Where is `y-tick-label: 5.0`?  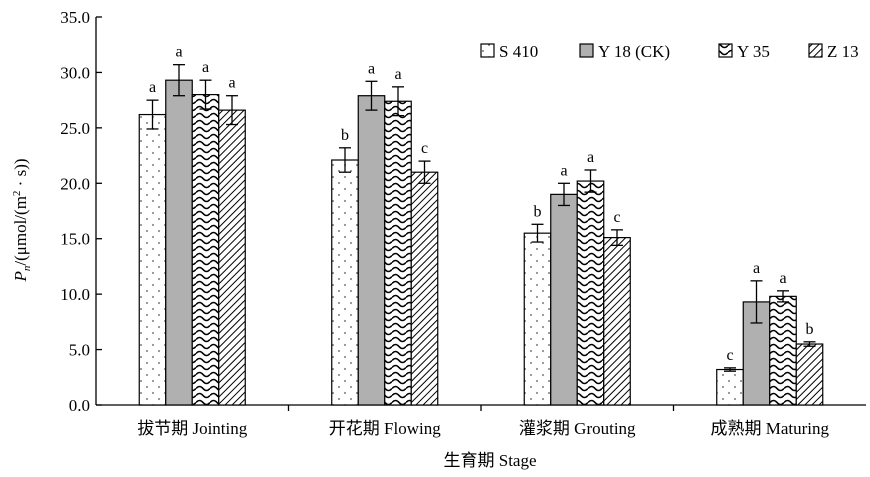
y-tick-label: 5.0 is located at coordinates (79, 350).